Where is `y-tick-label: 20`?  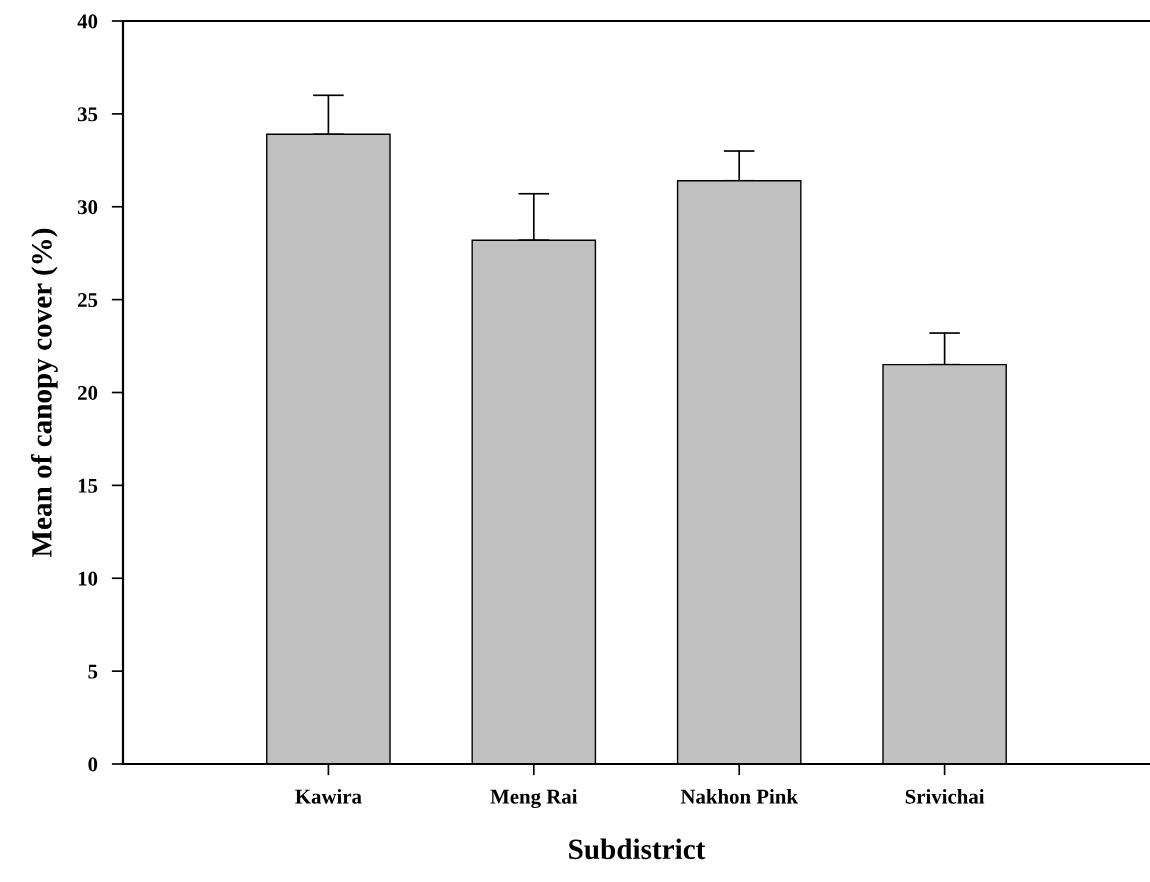 y-tick-label: 20 is located at coordinates (88, 392).